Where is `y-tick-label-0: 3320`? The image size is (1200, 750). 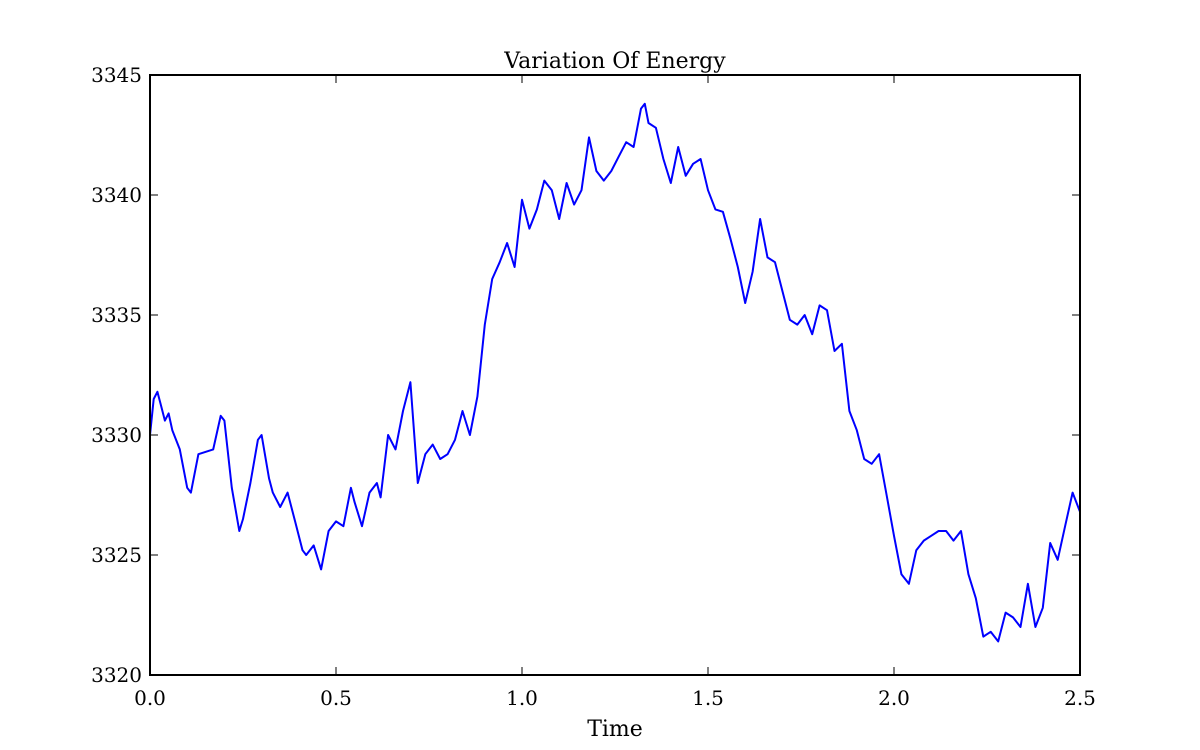
y-tick-label-0: 3320 is located at coordinates (116, 675).